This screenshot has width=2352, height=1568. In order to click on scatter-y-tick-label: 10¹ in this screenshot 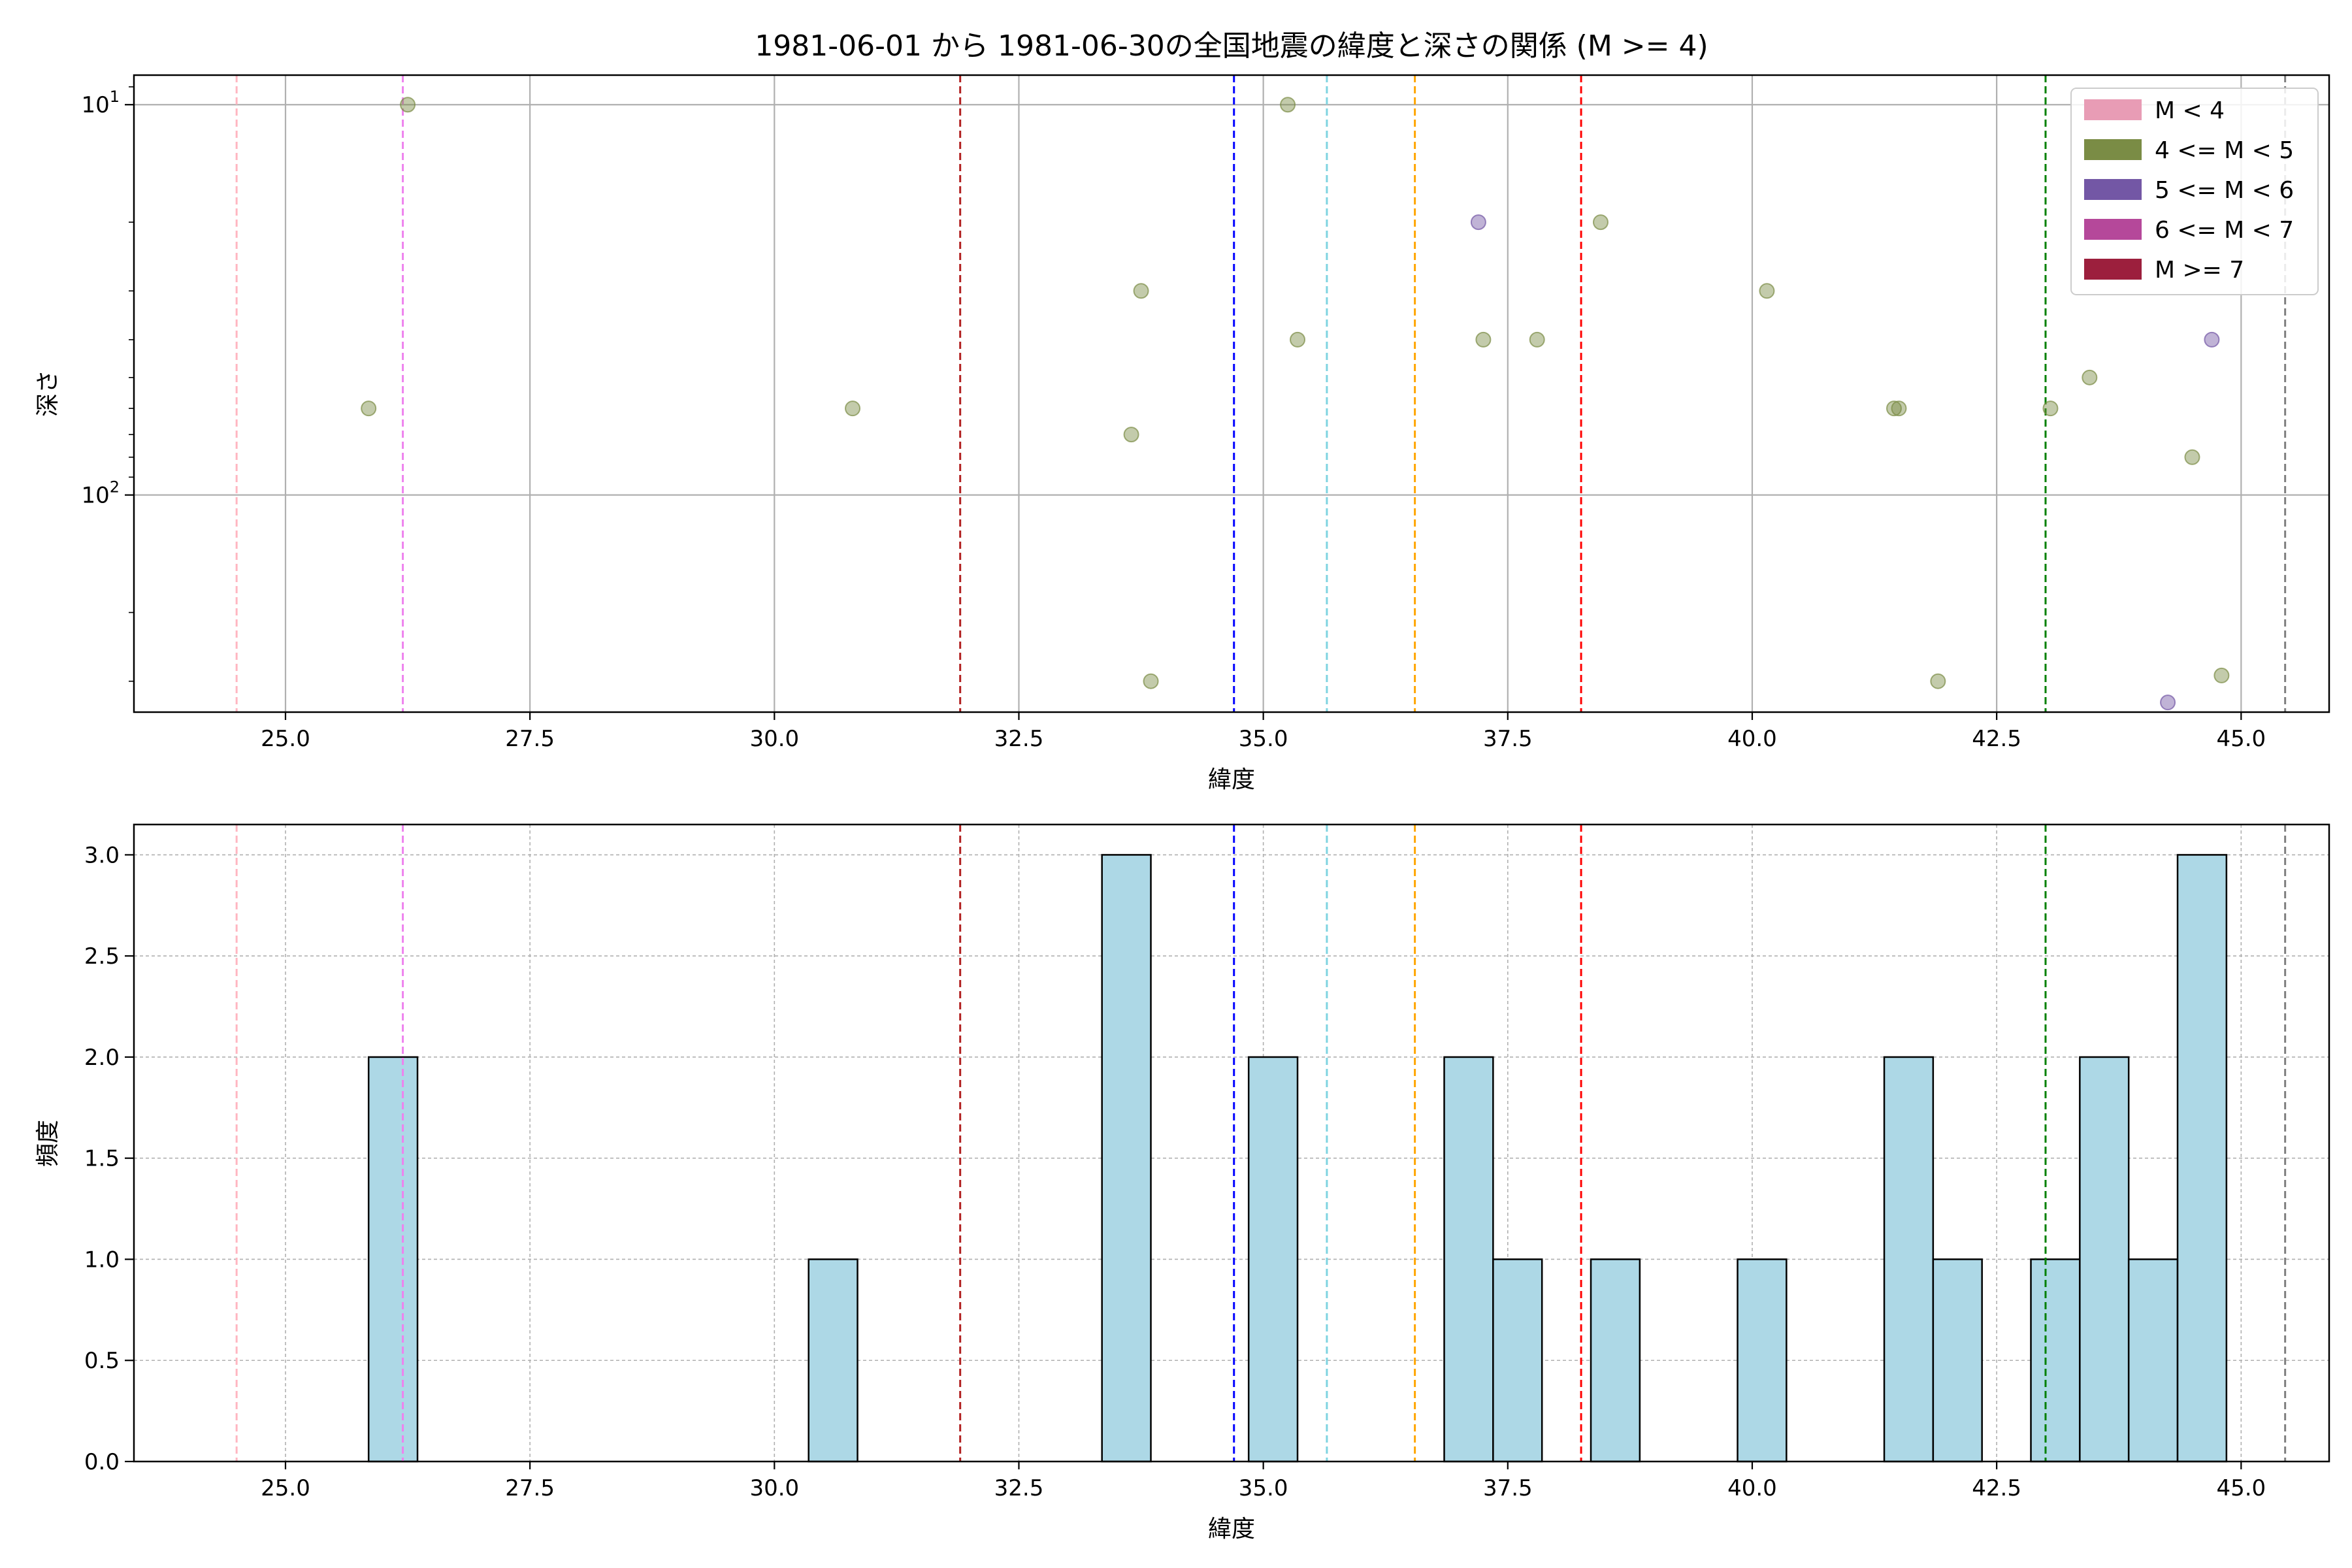, I will do `click(100, 103)`.